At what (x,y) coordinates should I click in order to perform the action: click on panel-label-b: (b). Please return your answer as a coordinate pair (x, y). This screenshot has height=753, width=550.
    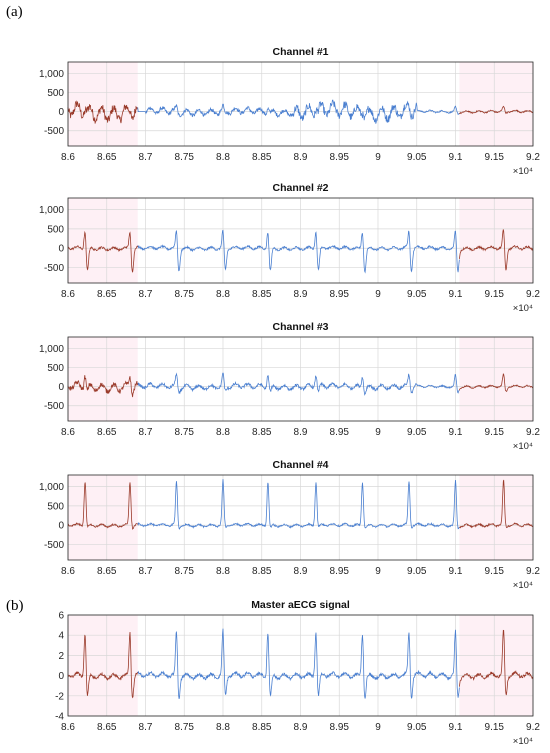
    Looking at the image, I should click on (15, 606).